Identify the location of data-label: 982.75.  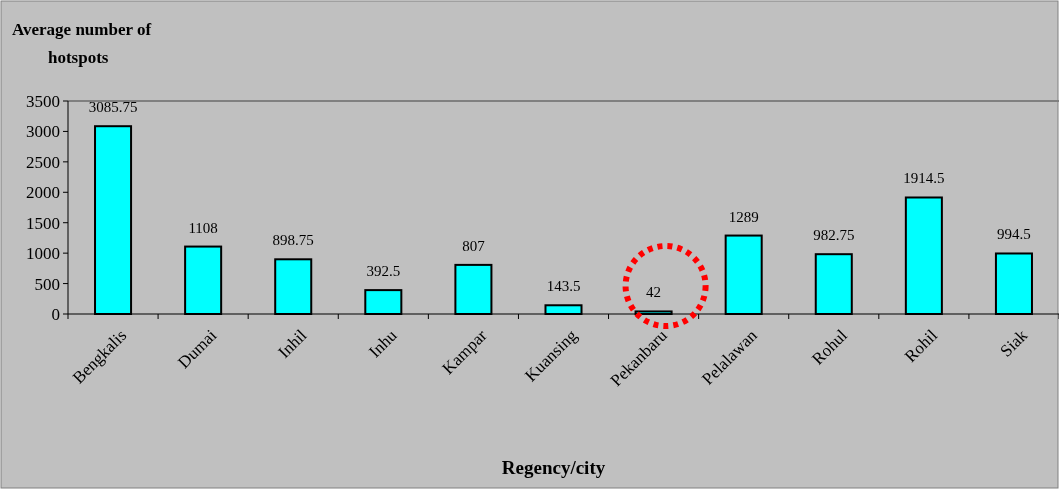
(834, 235).